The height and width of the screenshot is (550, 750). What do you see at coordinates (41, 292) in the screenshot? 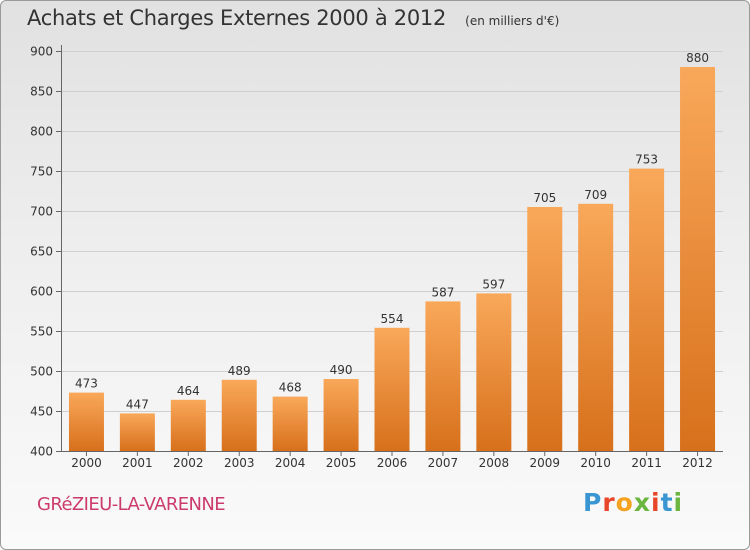
I see `y-tick-label: 600` at bounding box center [41, 292].